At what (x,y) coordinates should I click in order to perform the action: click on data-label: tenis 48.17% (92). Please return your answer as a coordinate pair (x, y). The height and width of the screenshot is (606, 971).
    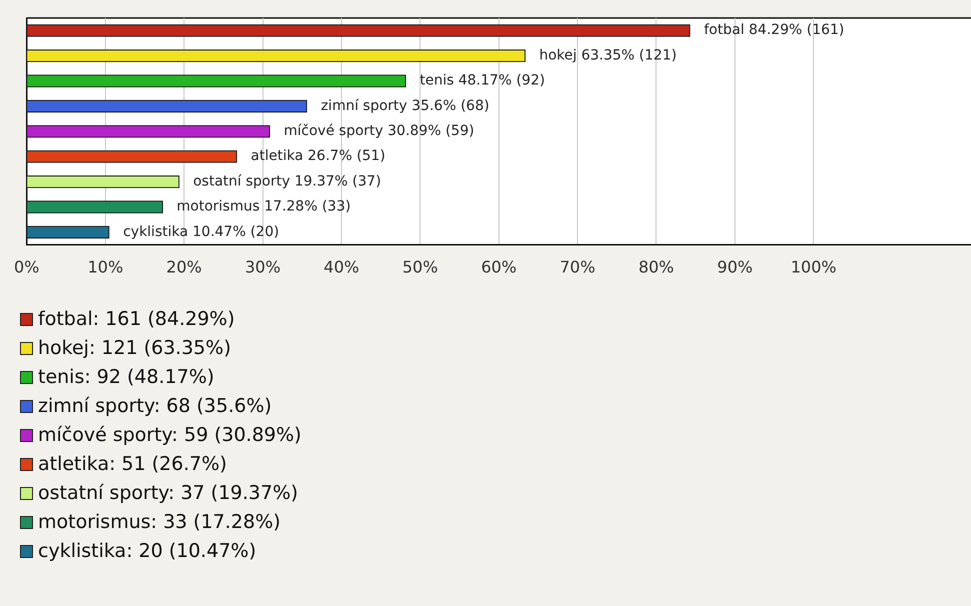
    Looking at the image, I should click on (482, 80).